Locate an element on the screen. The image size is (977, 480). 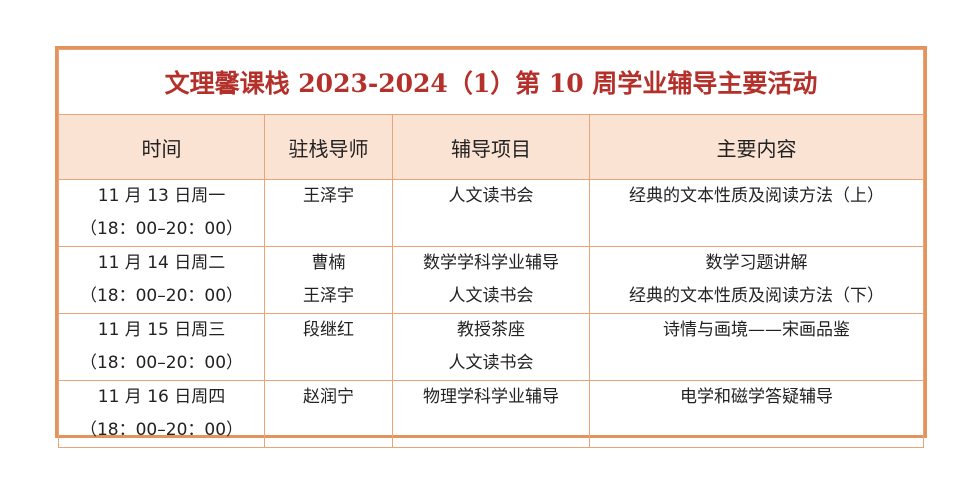
time-cell: 11 月 15 日周三 （18：00–20：00） is located at coordinates (161, 347).